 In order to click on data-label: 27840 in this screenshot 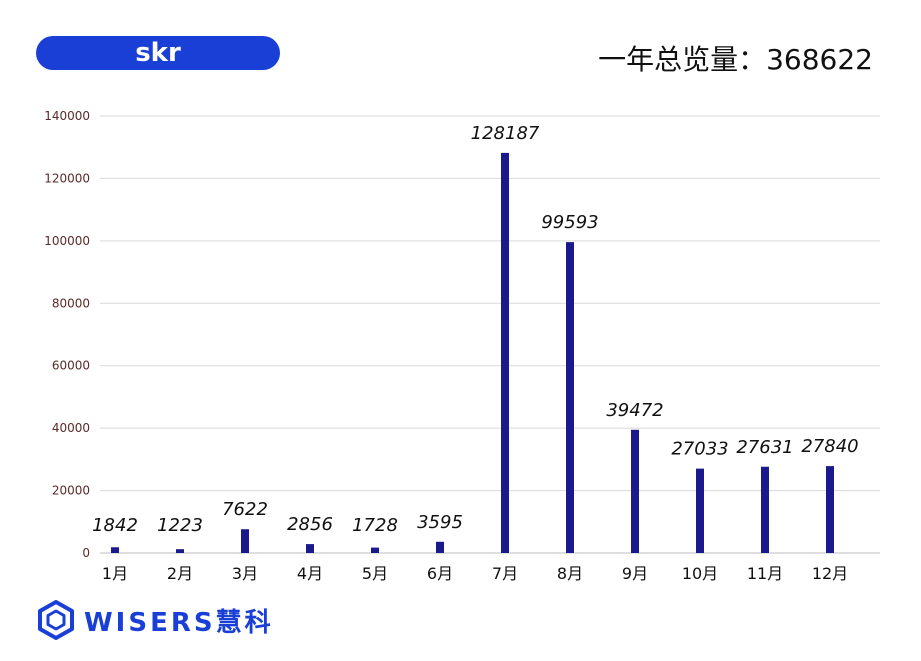, I will do `click(829, 446)`.